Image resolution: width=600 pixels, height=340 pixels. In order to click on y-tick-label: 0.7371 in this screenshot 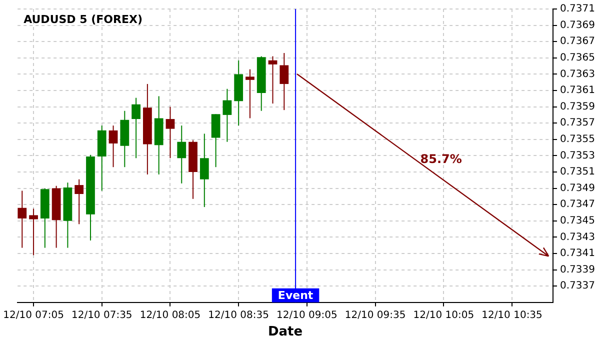, I will do `click(578, 9)`.